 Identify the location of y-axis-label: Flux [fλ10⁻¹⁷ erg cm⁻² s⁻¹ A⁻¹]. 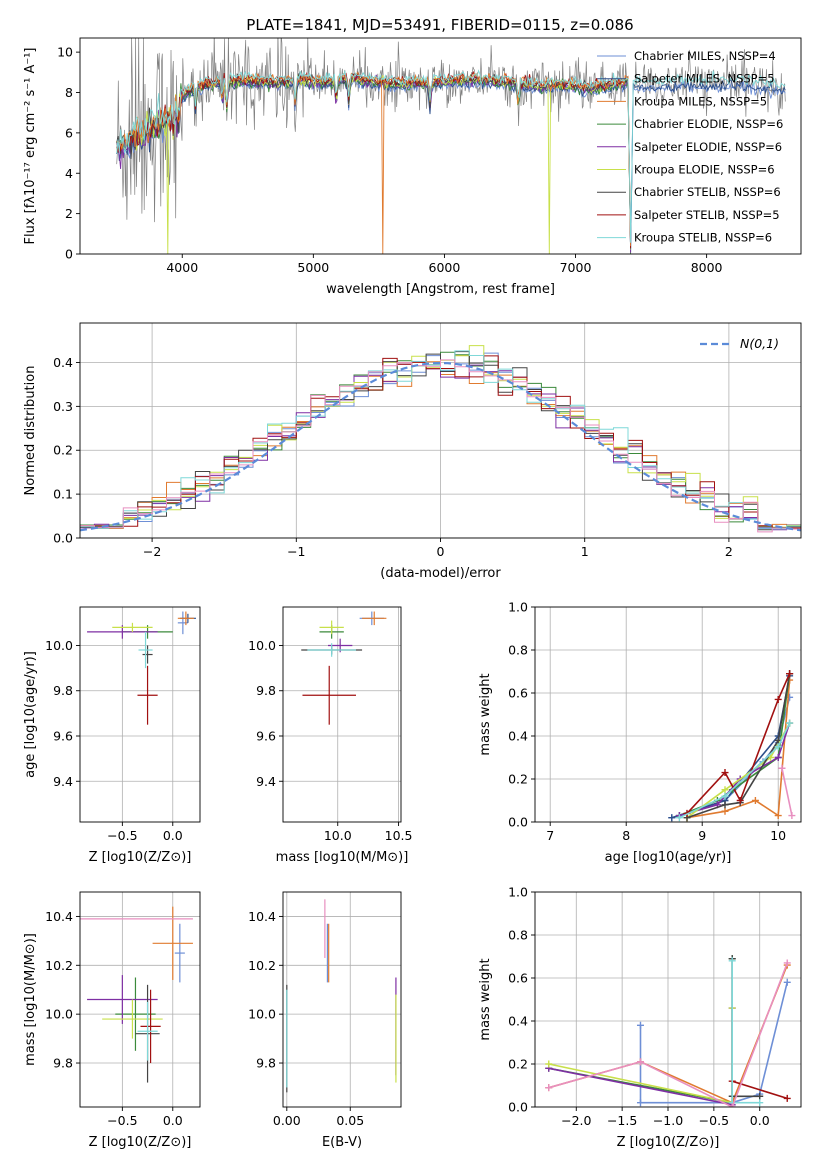
(30, 146).